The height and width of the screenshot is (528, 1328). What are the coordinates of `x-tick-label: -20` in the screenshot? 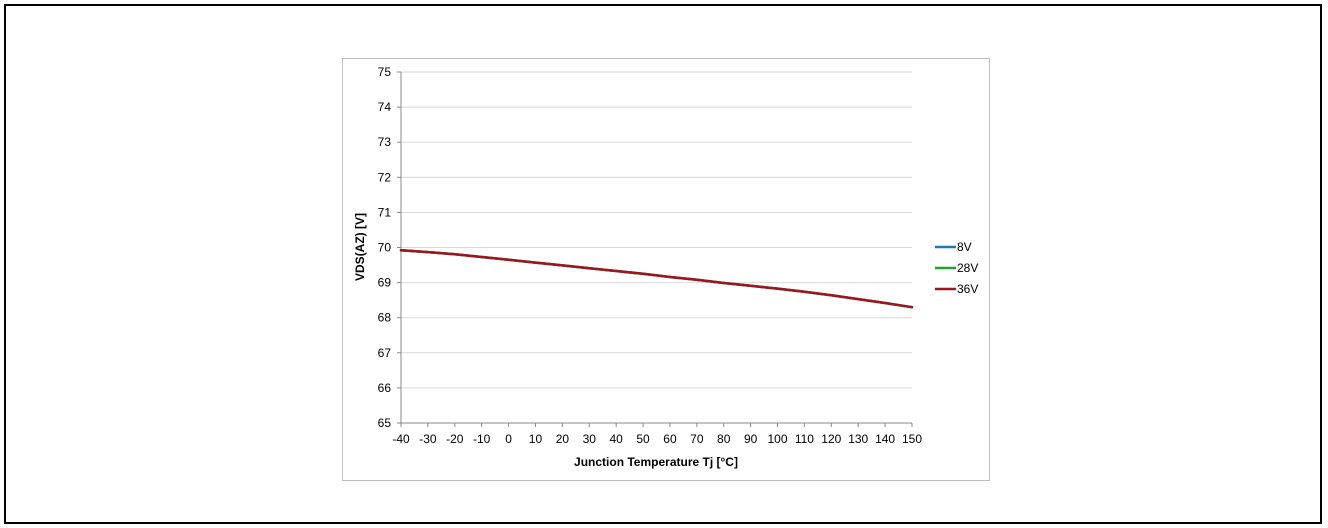 It's located at (455, 439).